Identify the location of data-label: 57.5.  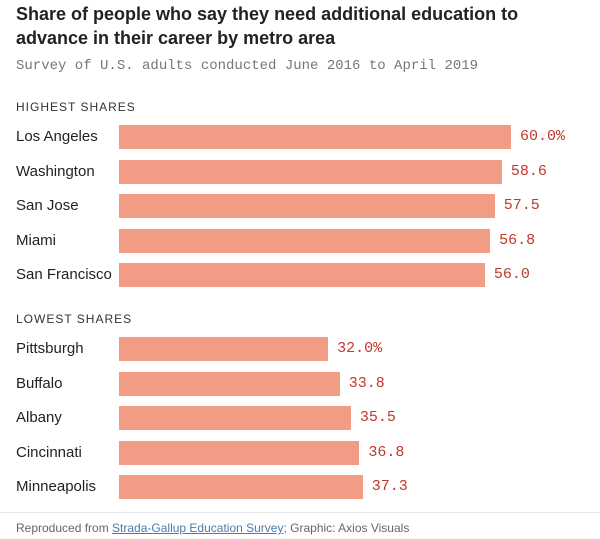
(521, 205).